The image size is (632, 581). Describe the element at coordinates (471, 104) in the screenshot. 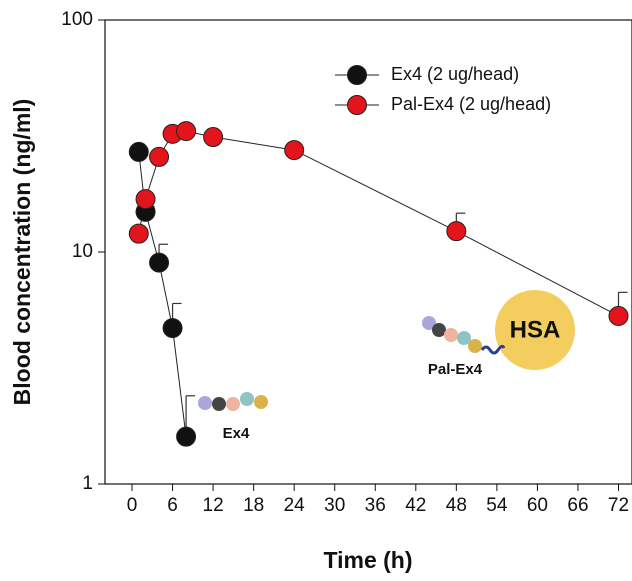

I see `legend-label: Pal-Ex4 (2 ug/head)` at that location.